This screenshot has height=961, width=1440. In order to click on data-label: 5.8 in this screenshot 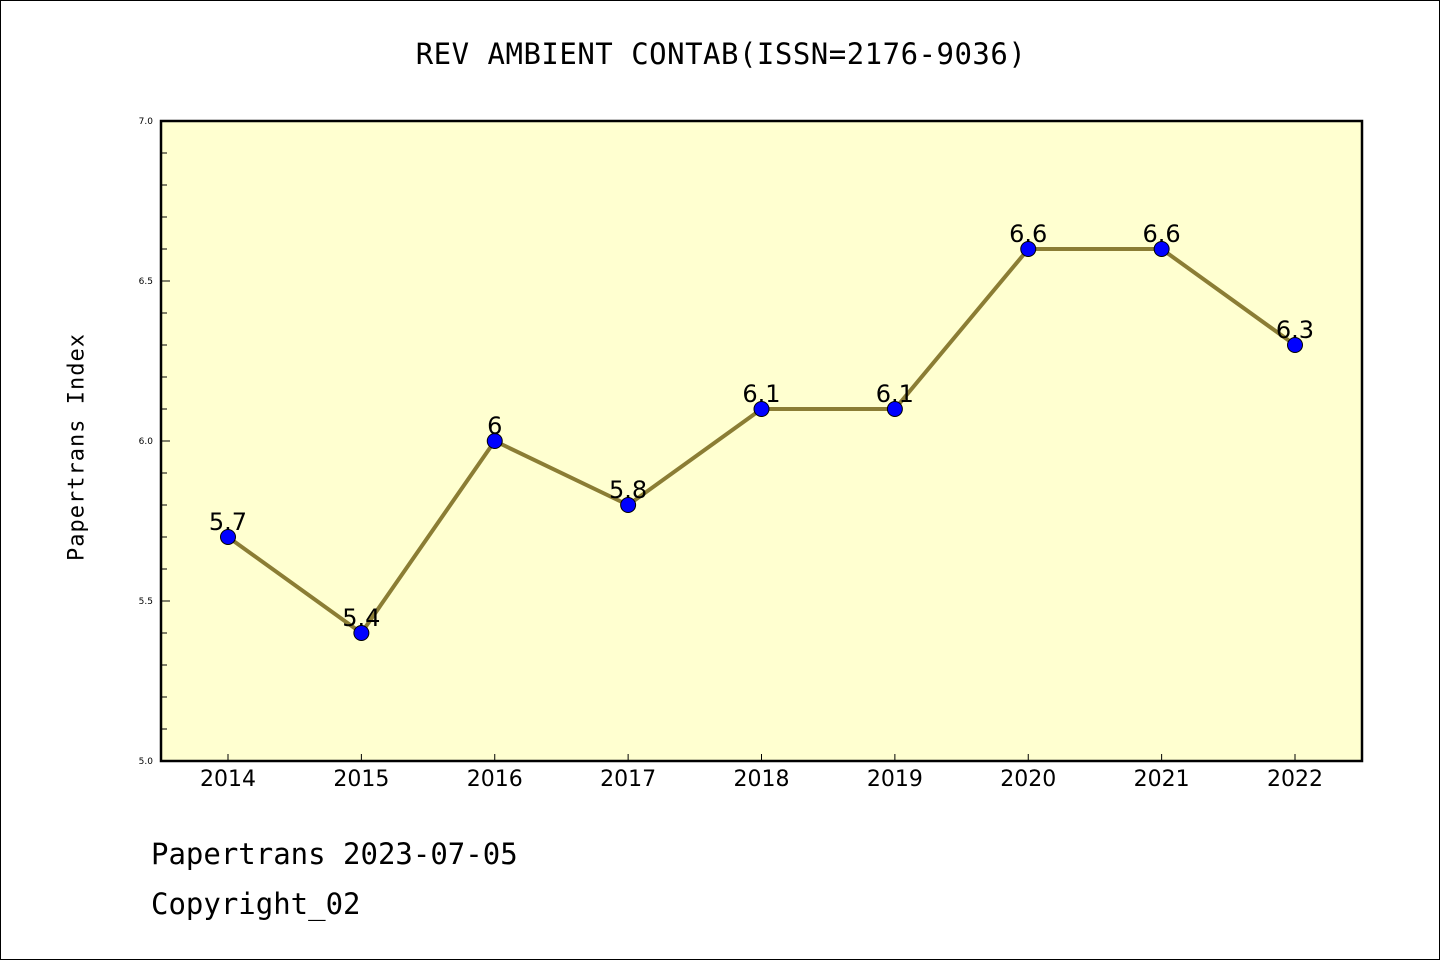, I will do `click(628, 490)`.